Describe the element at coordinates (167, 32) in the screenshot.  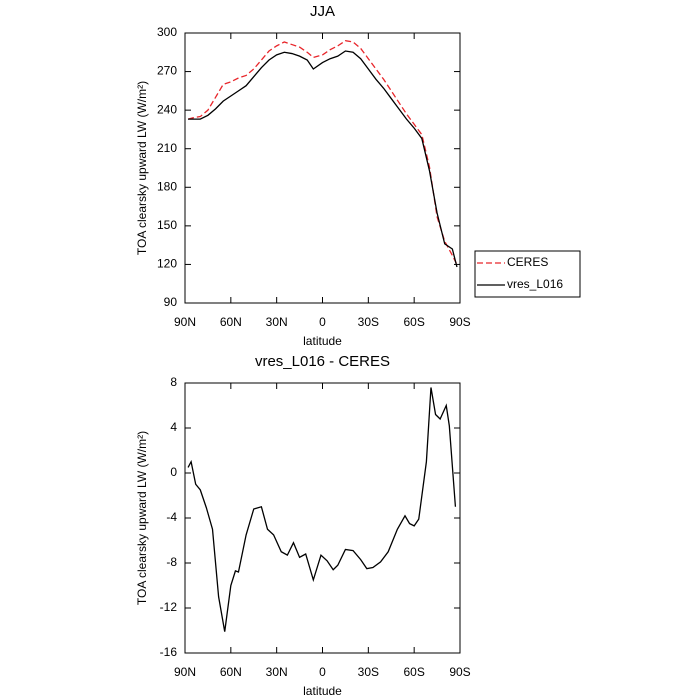
I see `y-tick-label: 300` at that location.